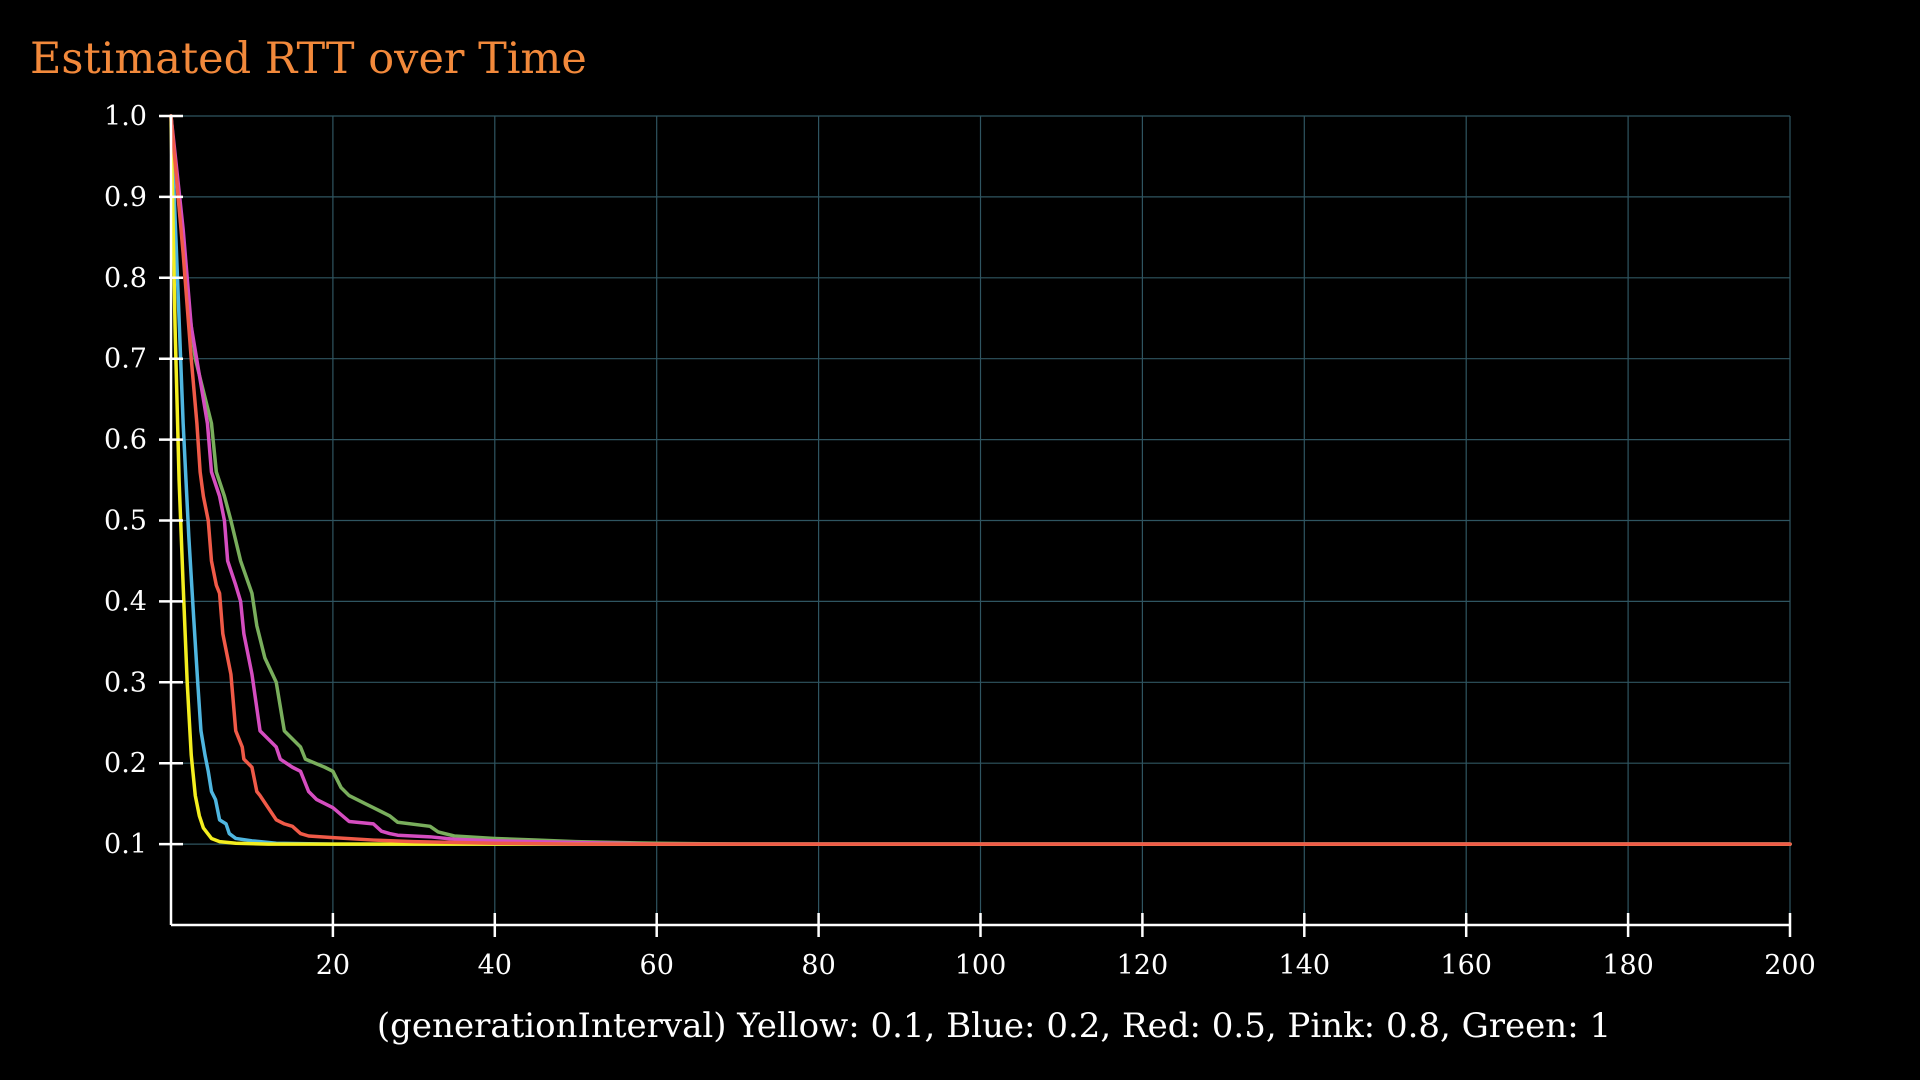 The height and width of the screenshot is (1080, 1920). Describe the element at coordinates (1790, 965) in the screenshot. I see `x-tick-label: 200` at that location.